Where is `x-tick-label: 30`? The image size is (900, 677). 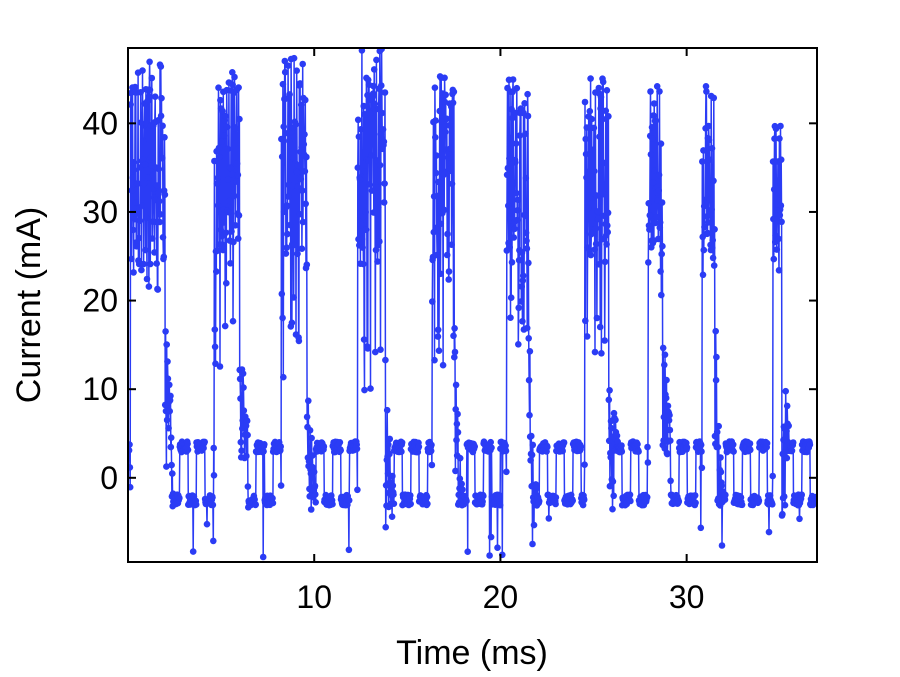
x-tick-label: 30 is located at coordinates (687, 597).